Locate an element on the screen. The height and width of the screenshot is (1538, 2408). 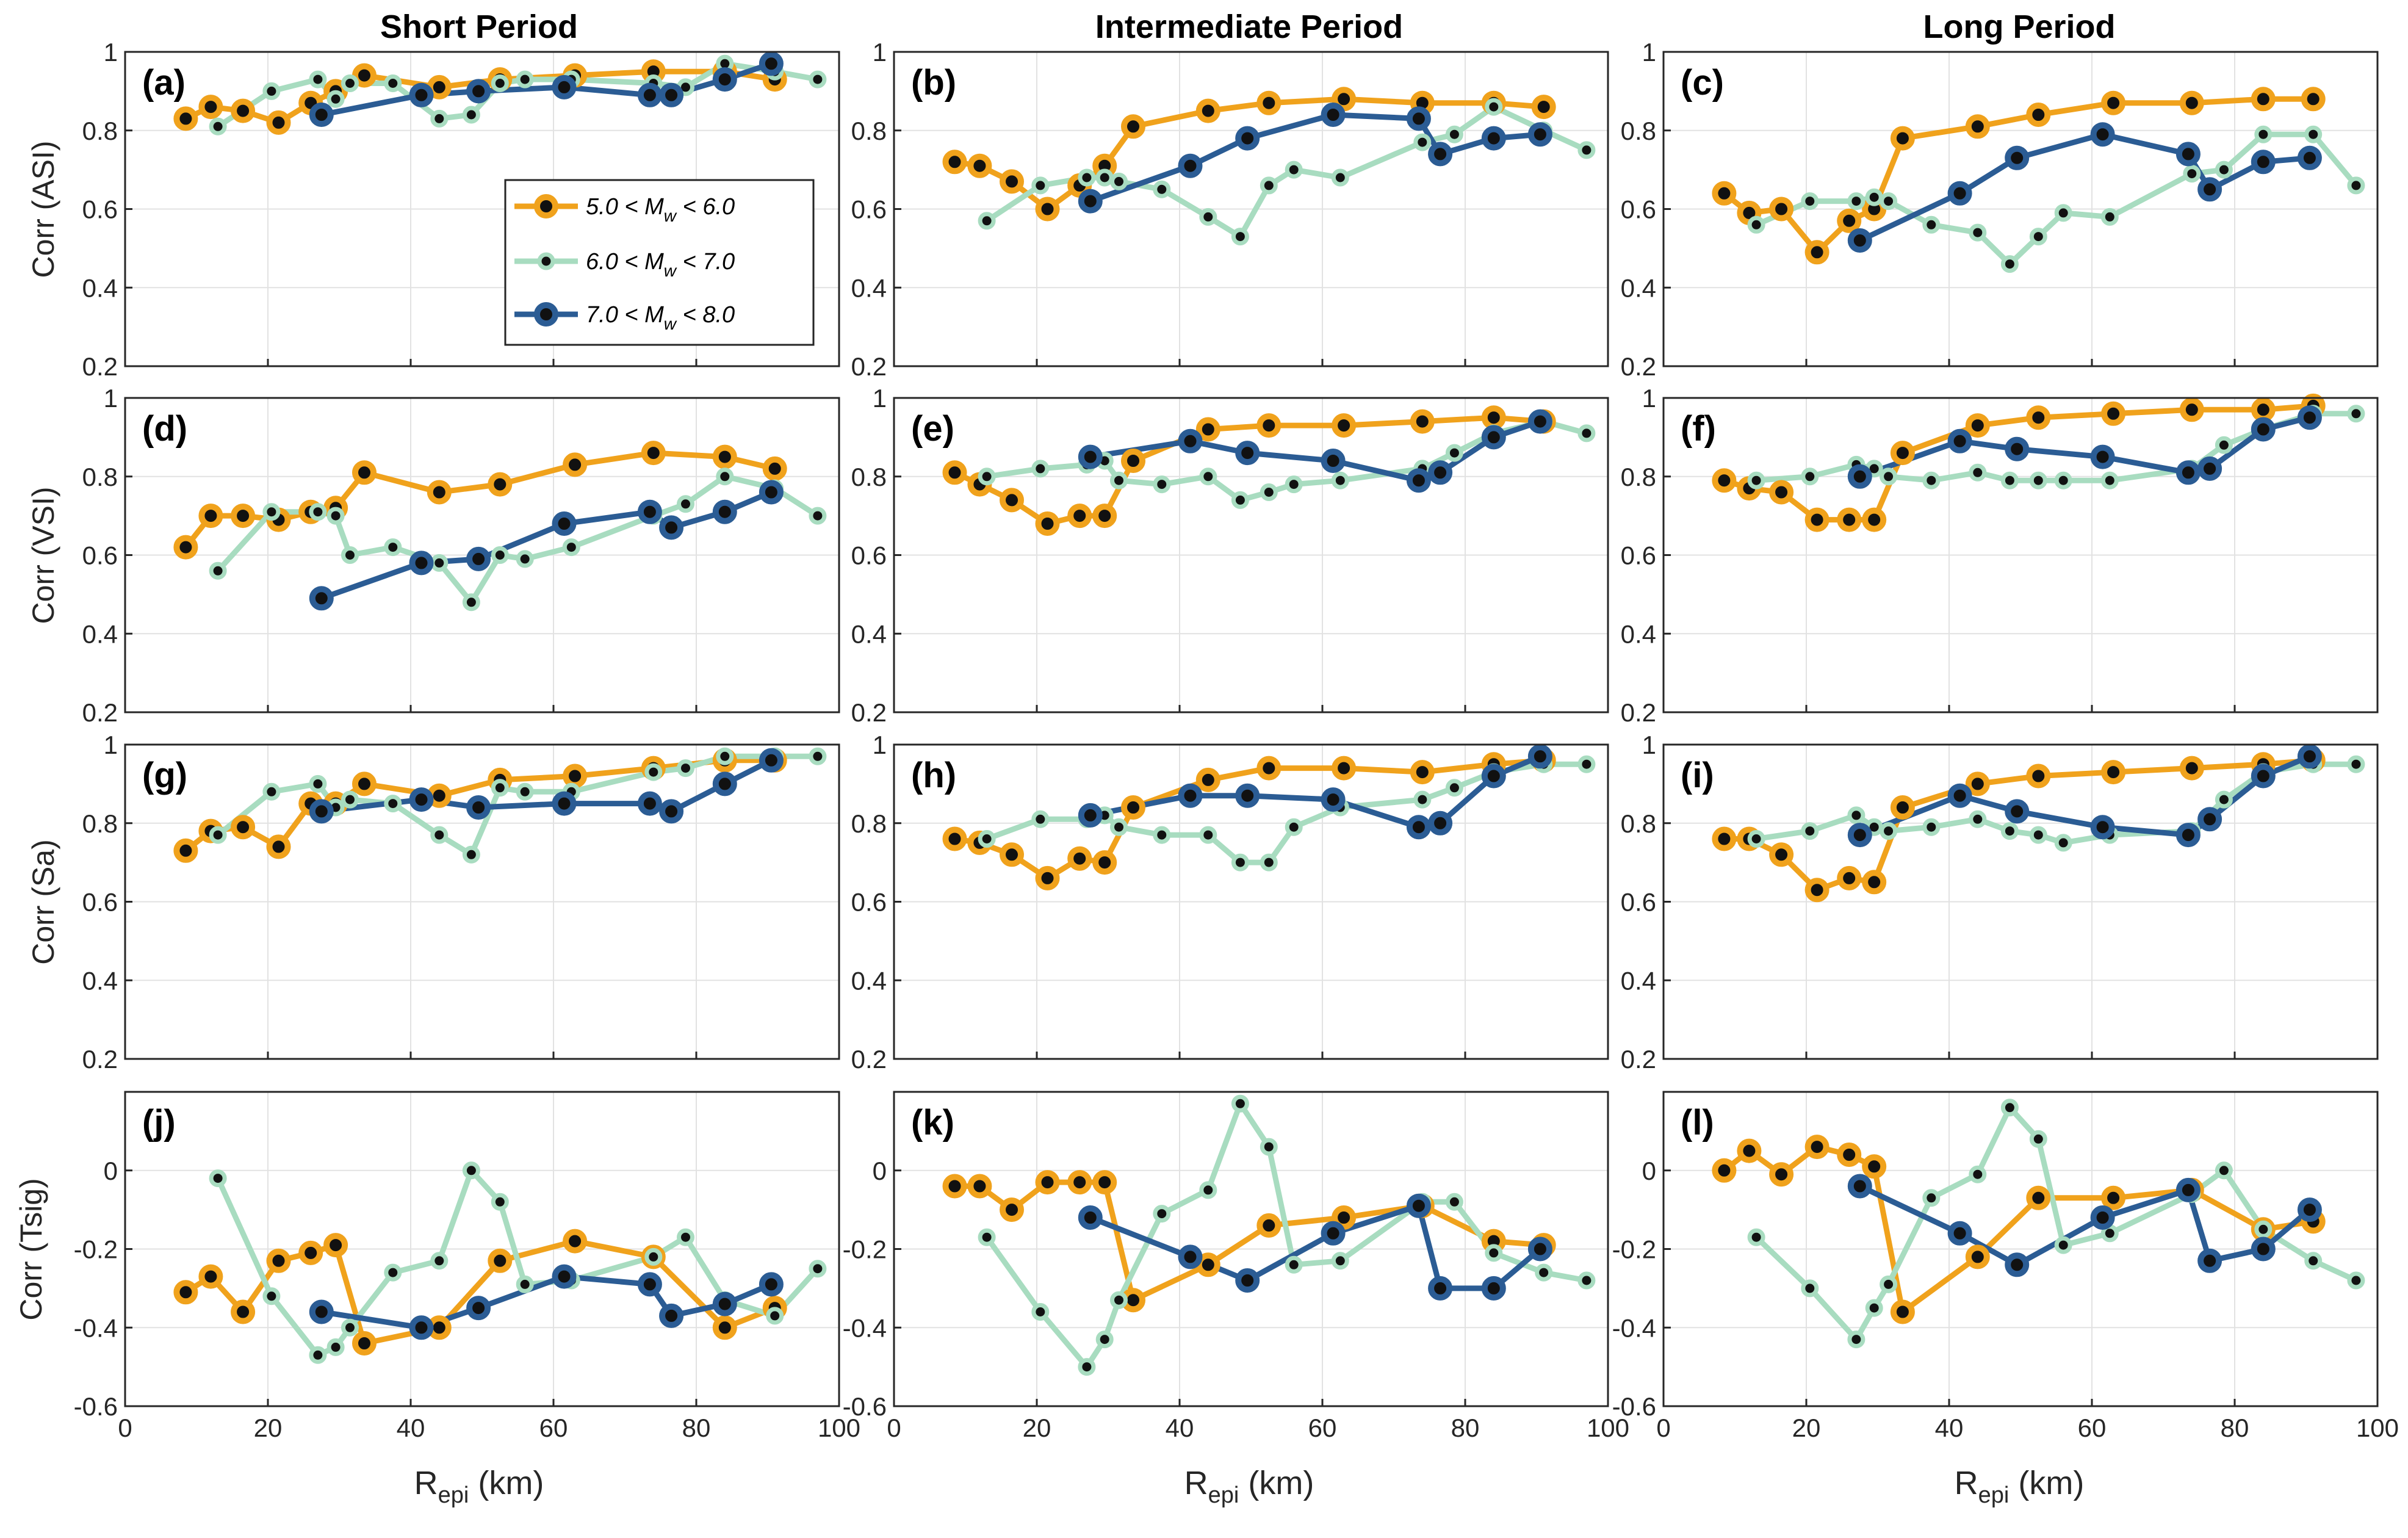
y-tick-label: -0.2 is located at coordinates (865, 1249).